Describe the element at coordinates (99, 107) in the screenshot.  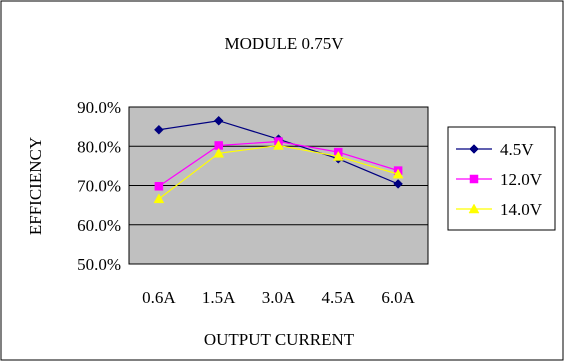
I see `y-tick-label: 90.0%` at that location.